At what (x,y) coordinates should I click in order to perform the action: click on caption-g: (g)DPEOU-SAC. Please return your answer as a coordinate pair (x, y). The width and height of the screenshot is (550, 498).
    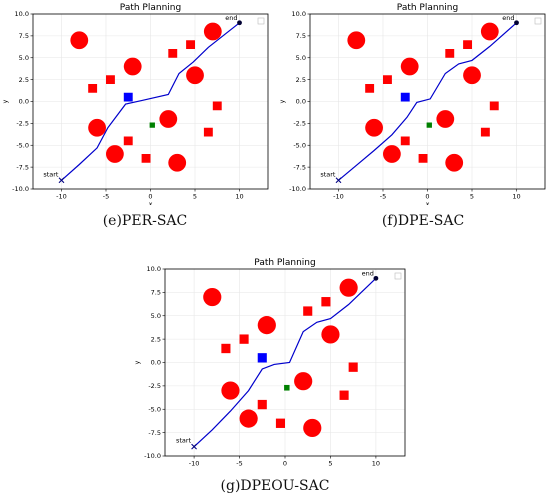
    Looking at the image, I should click on (275, 486).